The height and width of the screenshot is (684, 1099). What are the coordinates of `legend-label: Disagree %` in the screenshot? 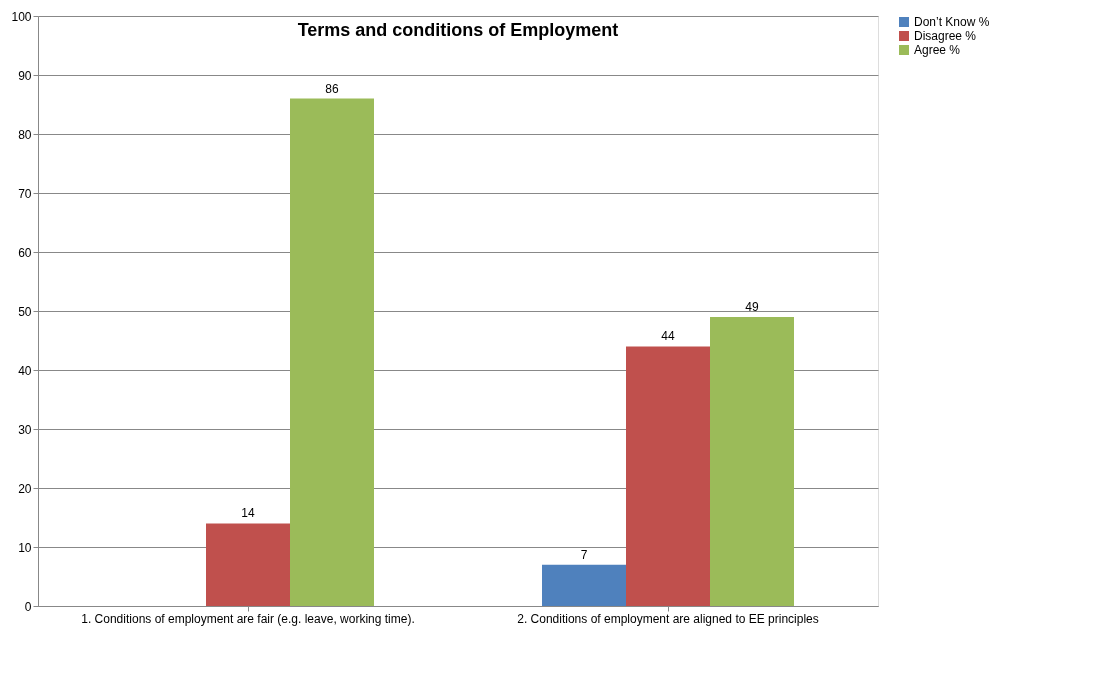 It's located at (945, 36).